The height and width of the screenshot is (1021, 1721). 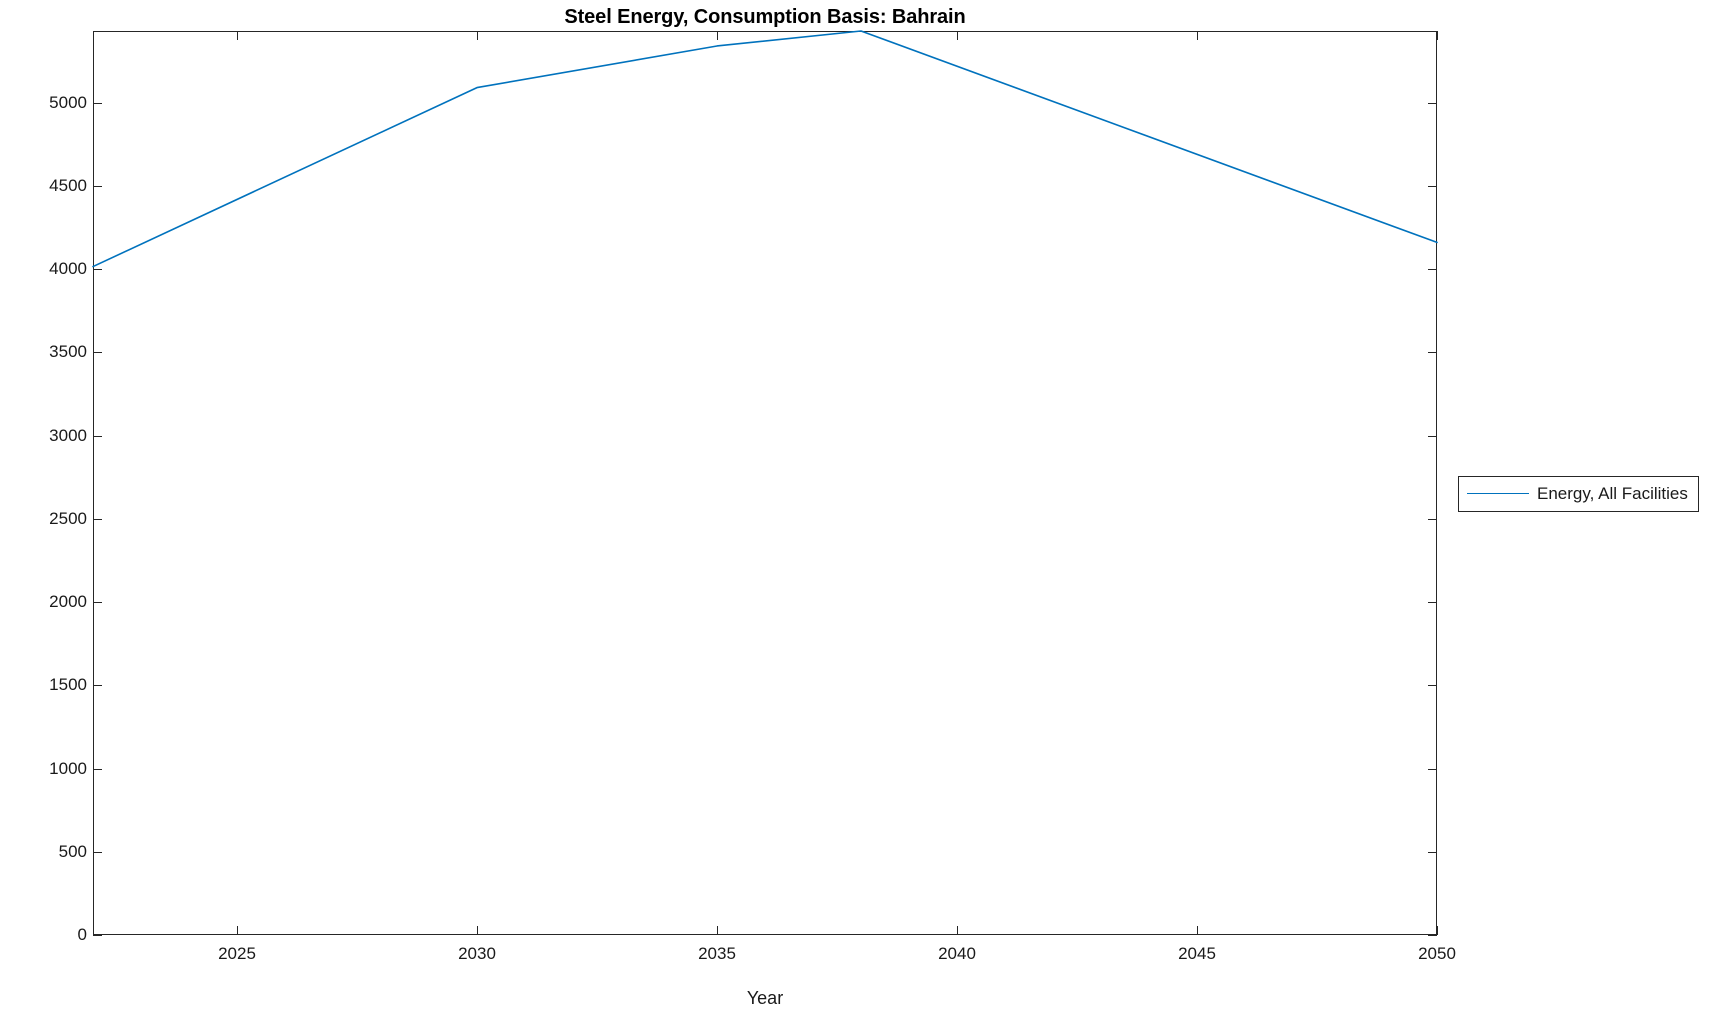 I want to click on y-tick-label: 0, so click(x=82, y=934).